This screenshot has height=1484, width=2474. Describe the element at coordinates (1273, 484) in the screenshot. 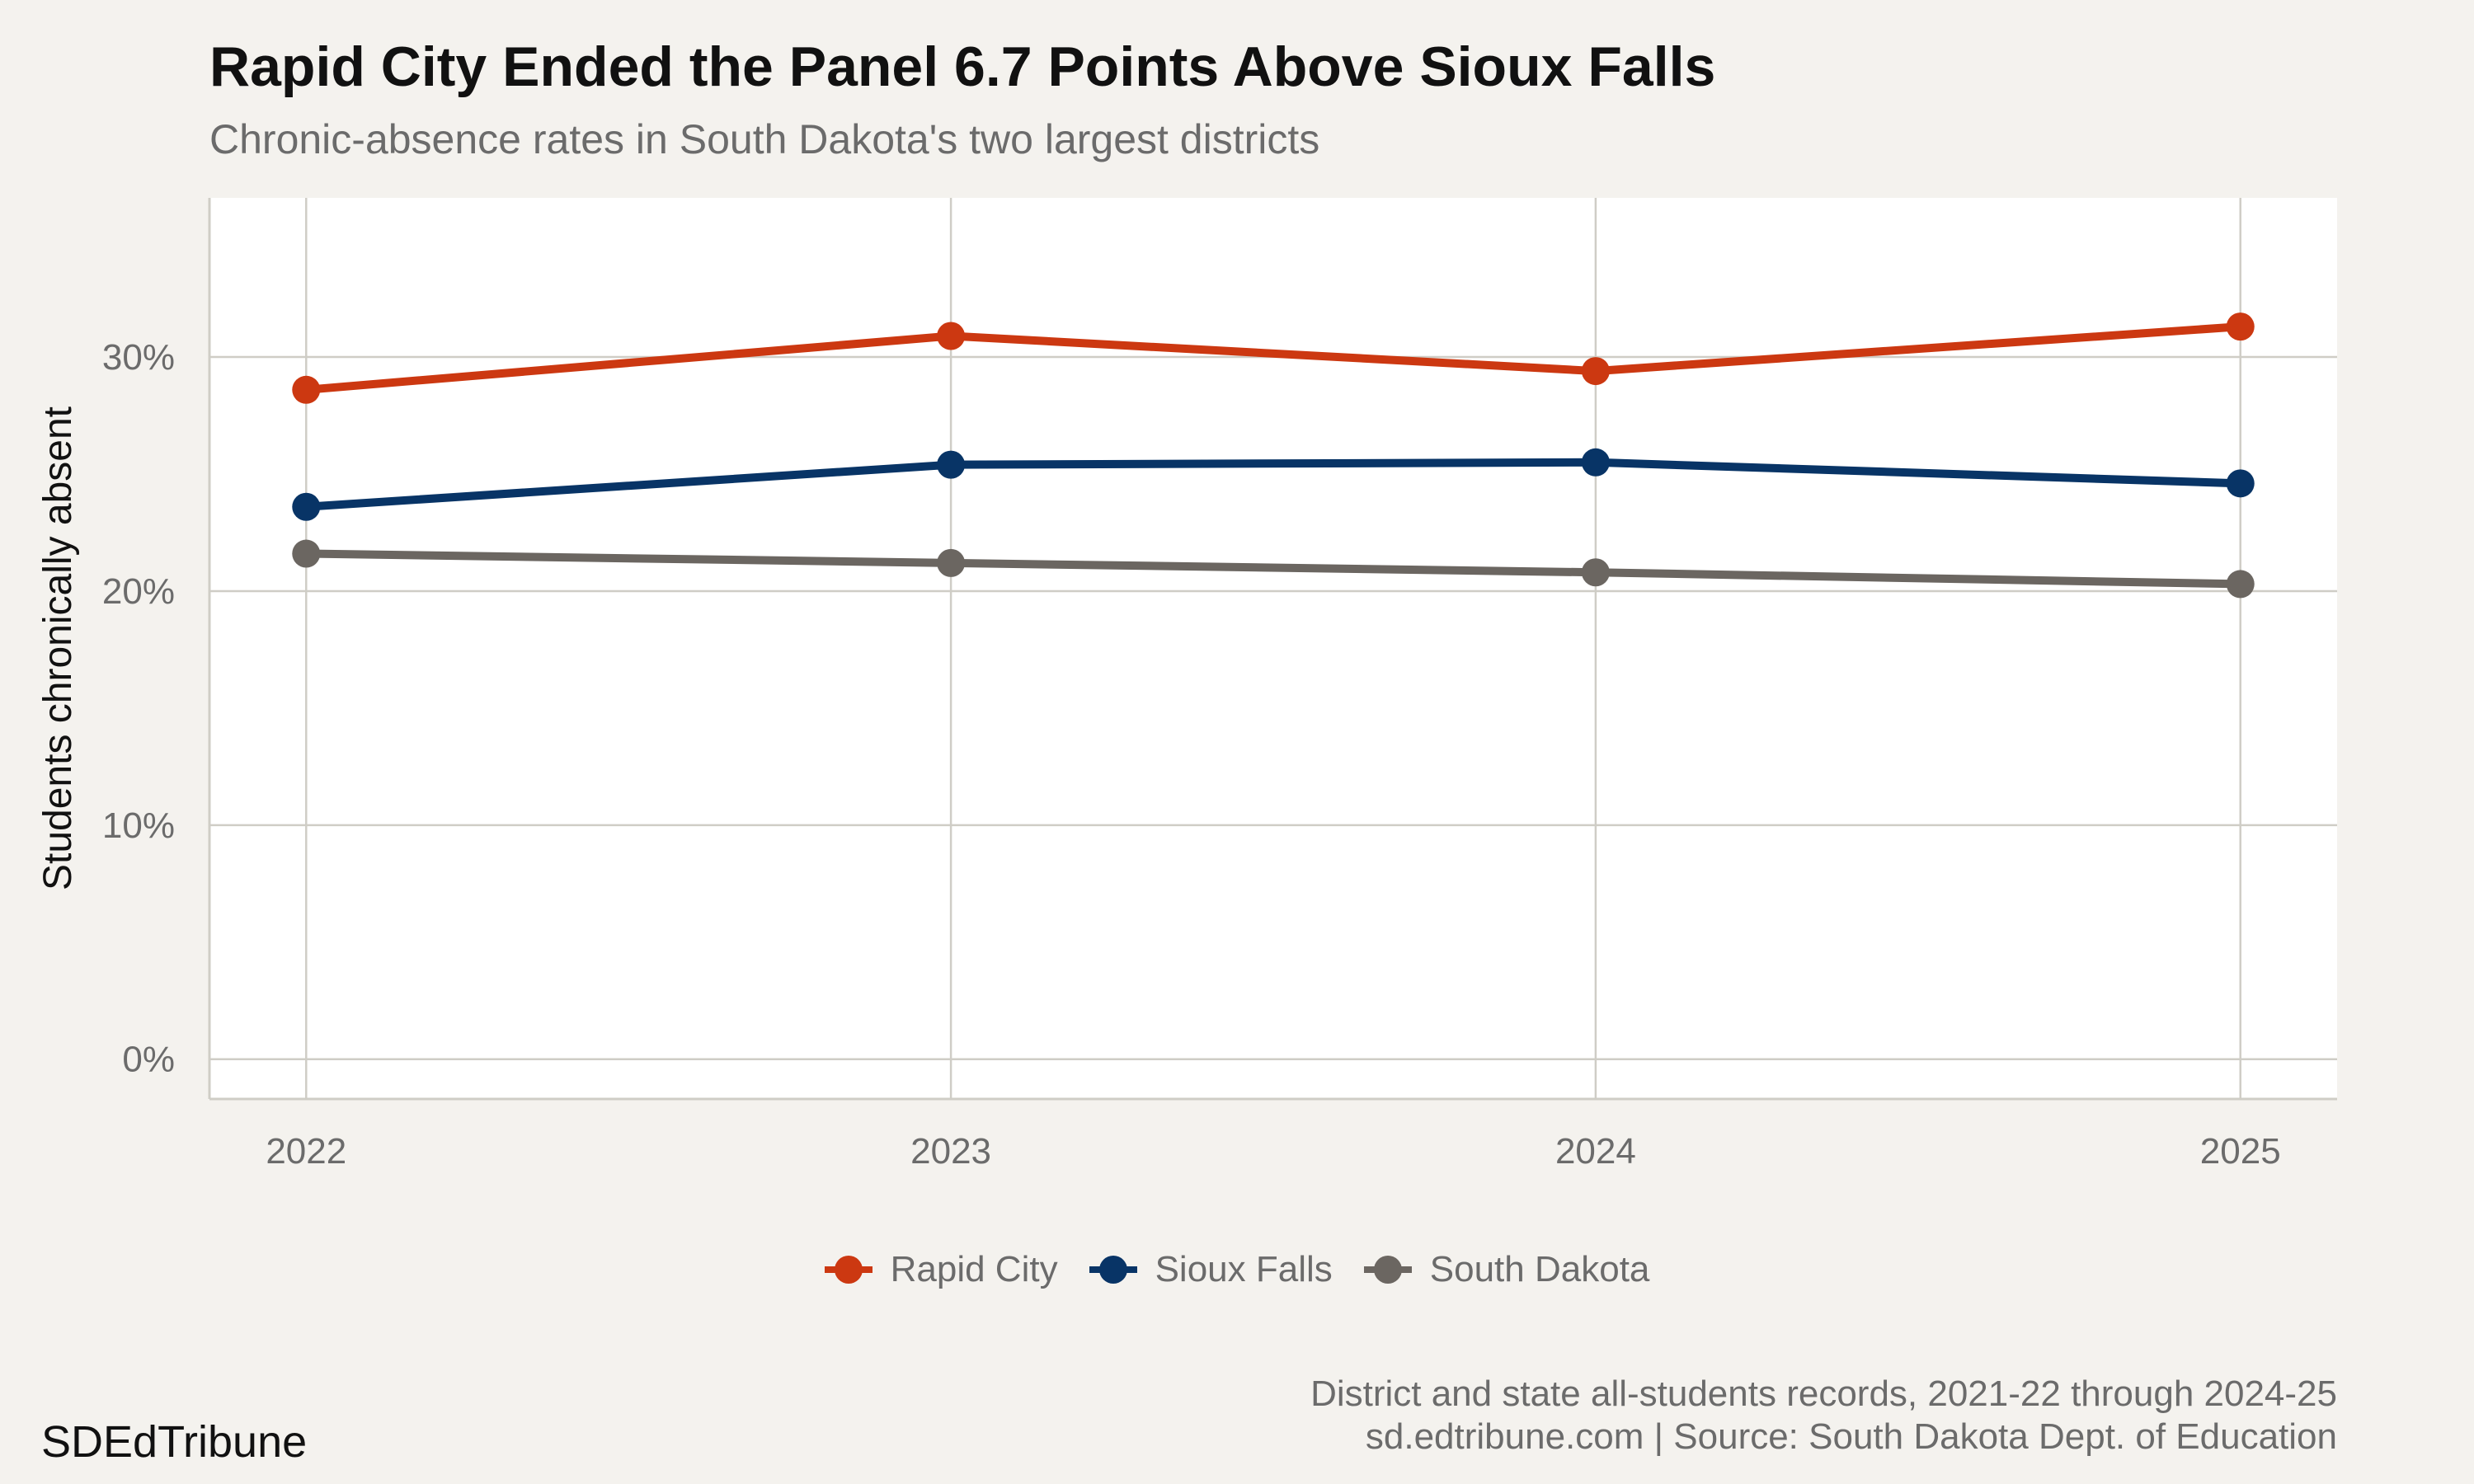

I see `series-line-sioux-falls` at that location.